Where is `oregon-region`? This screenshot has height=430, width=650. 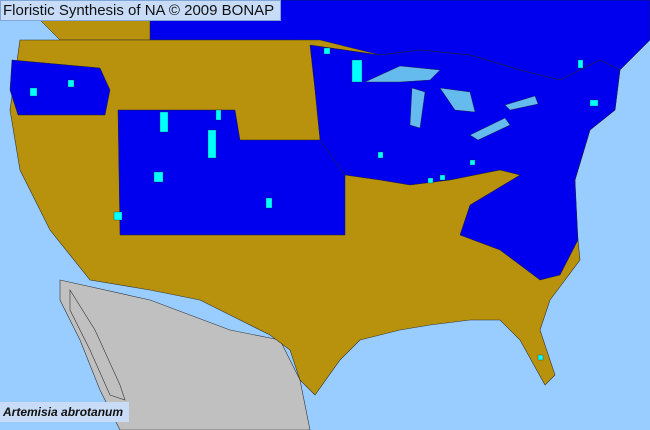 oregon-region is located at coordinates (60, 87).